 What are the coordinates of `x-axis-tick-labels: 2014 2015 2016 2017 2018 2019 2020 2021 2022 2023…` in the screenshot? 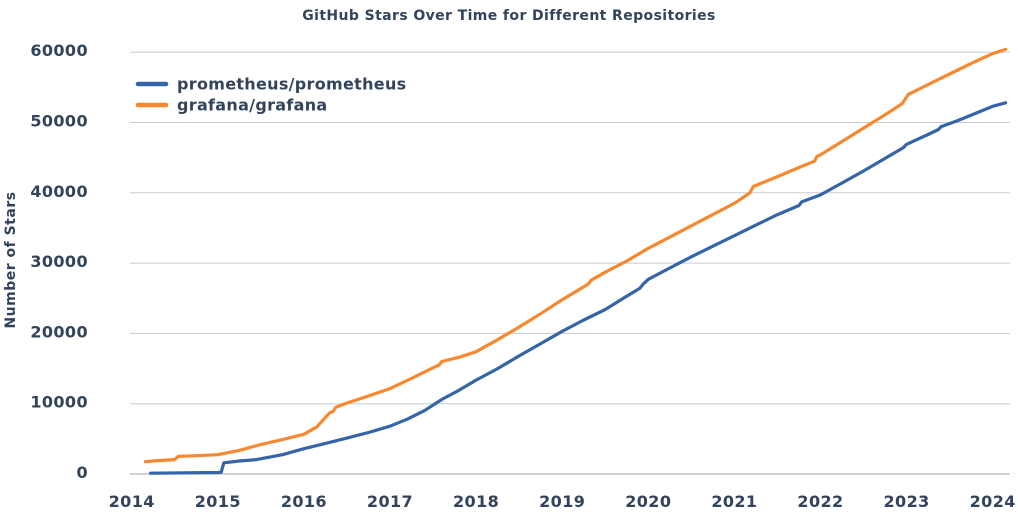 It's located at (562, 501).